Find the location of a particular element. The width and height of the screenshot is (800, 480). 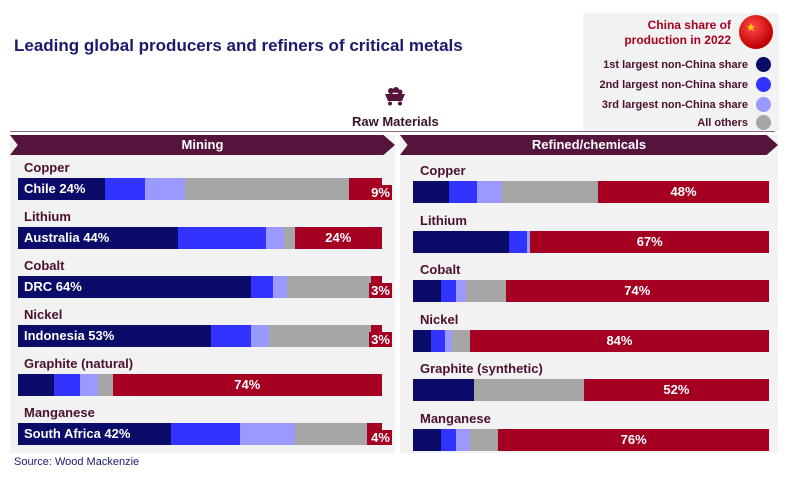

stacked-bar: 52% is located at coordinates (591, 390).